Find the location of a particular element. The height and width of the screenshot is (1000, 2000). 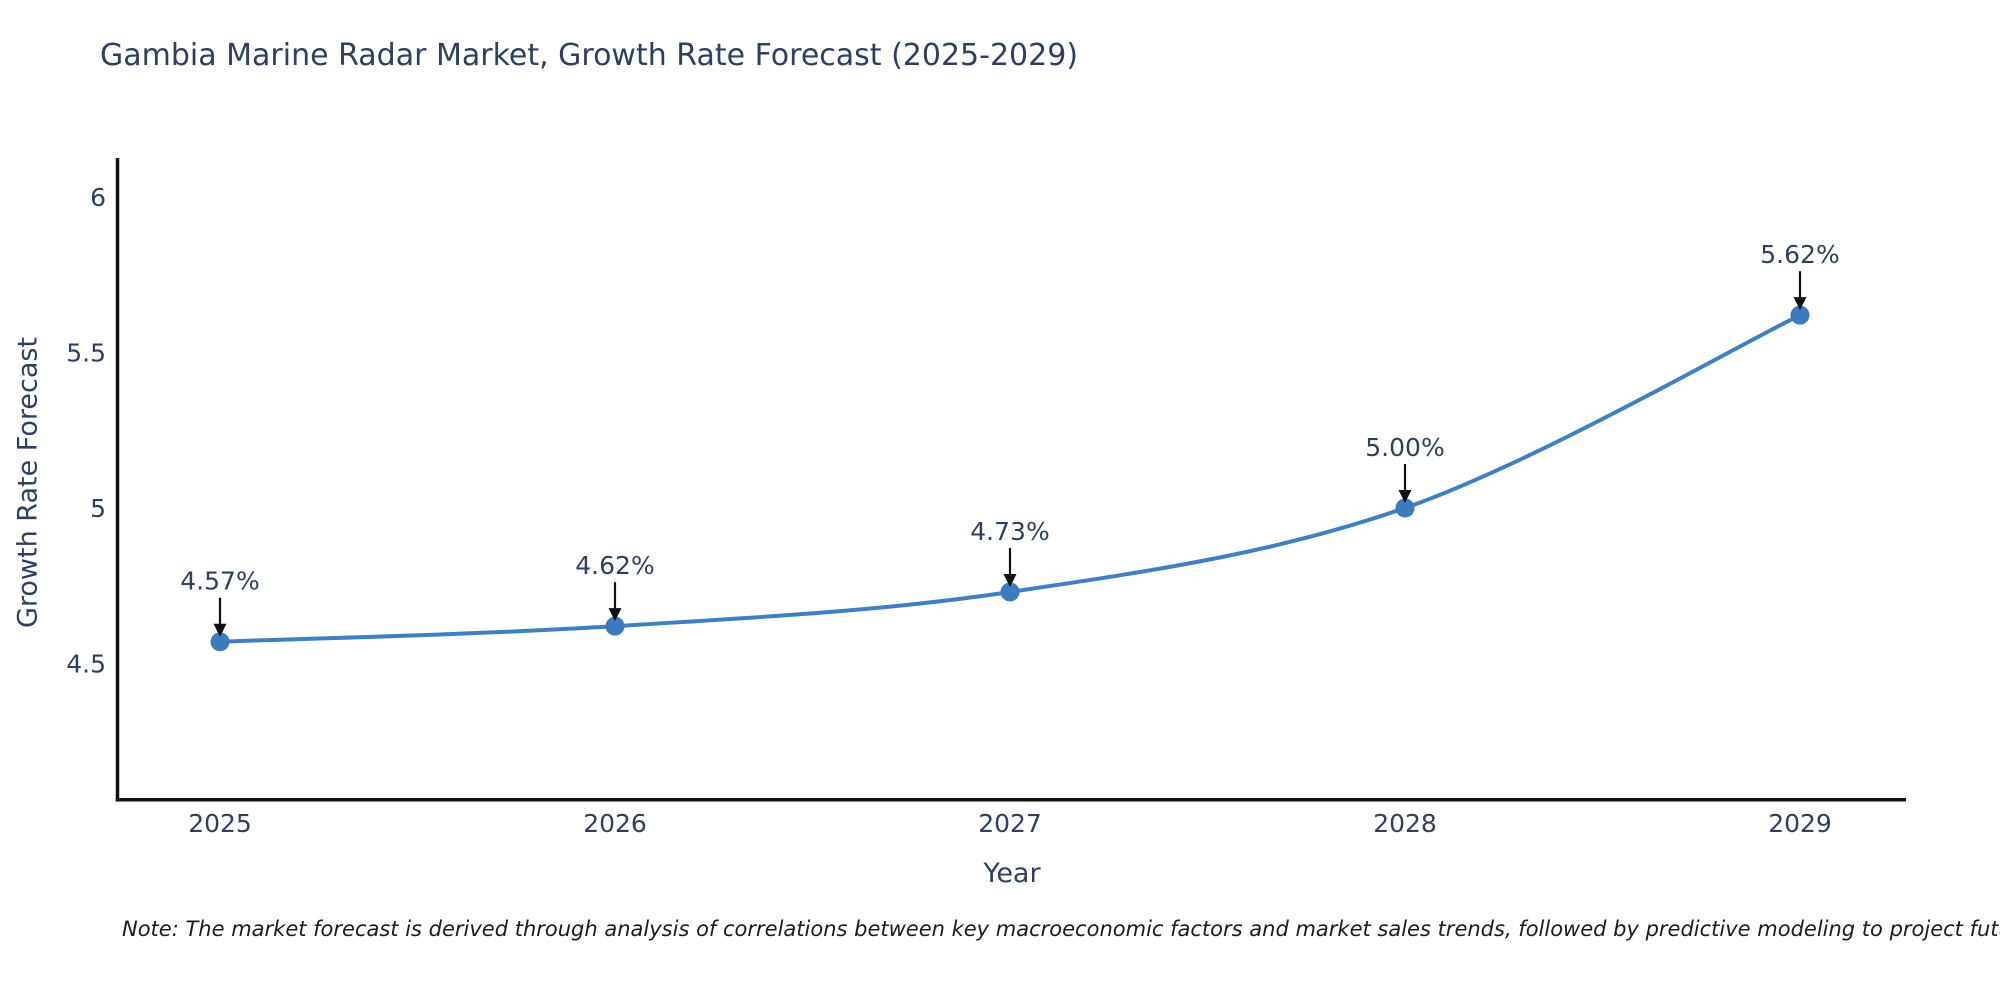

x-tick-label: 2026 is located at coordinates (615, 823).